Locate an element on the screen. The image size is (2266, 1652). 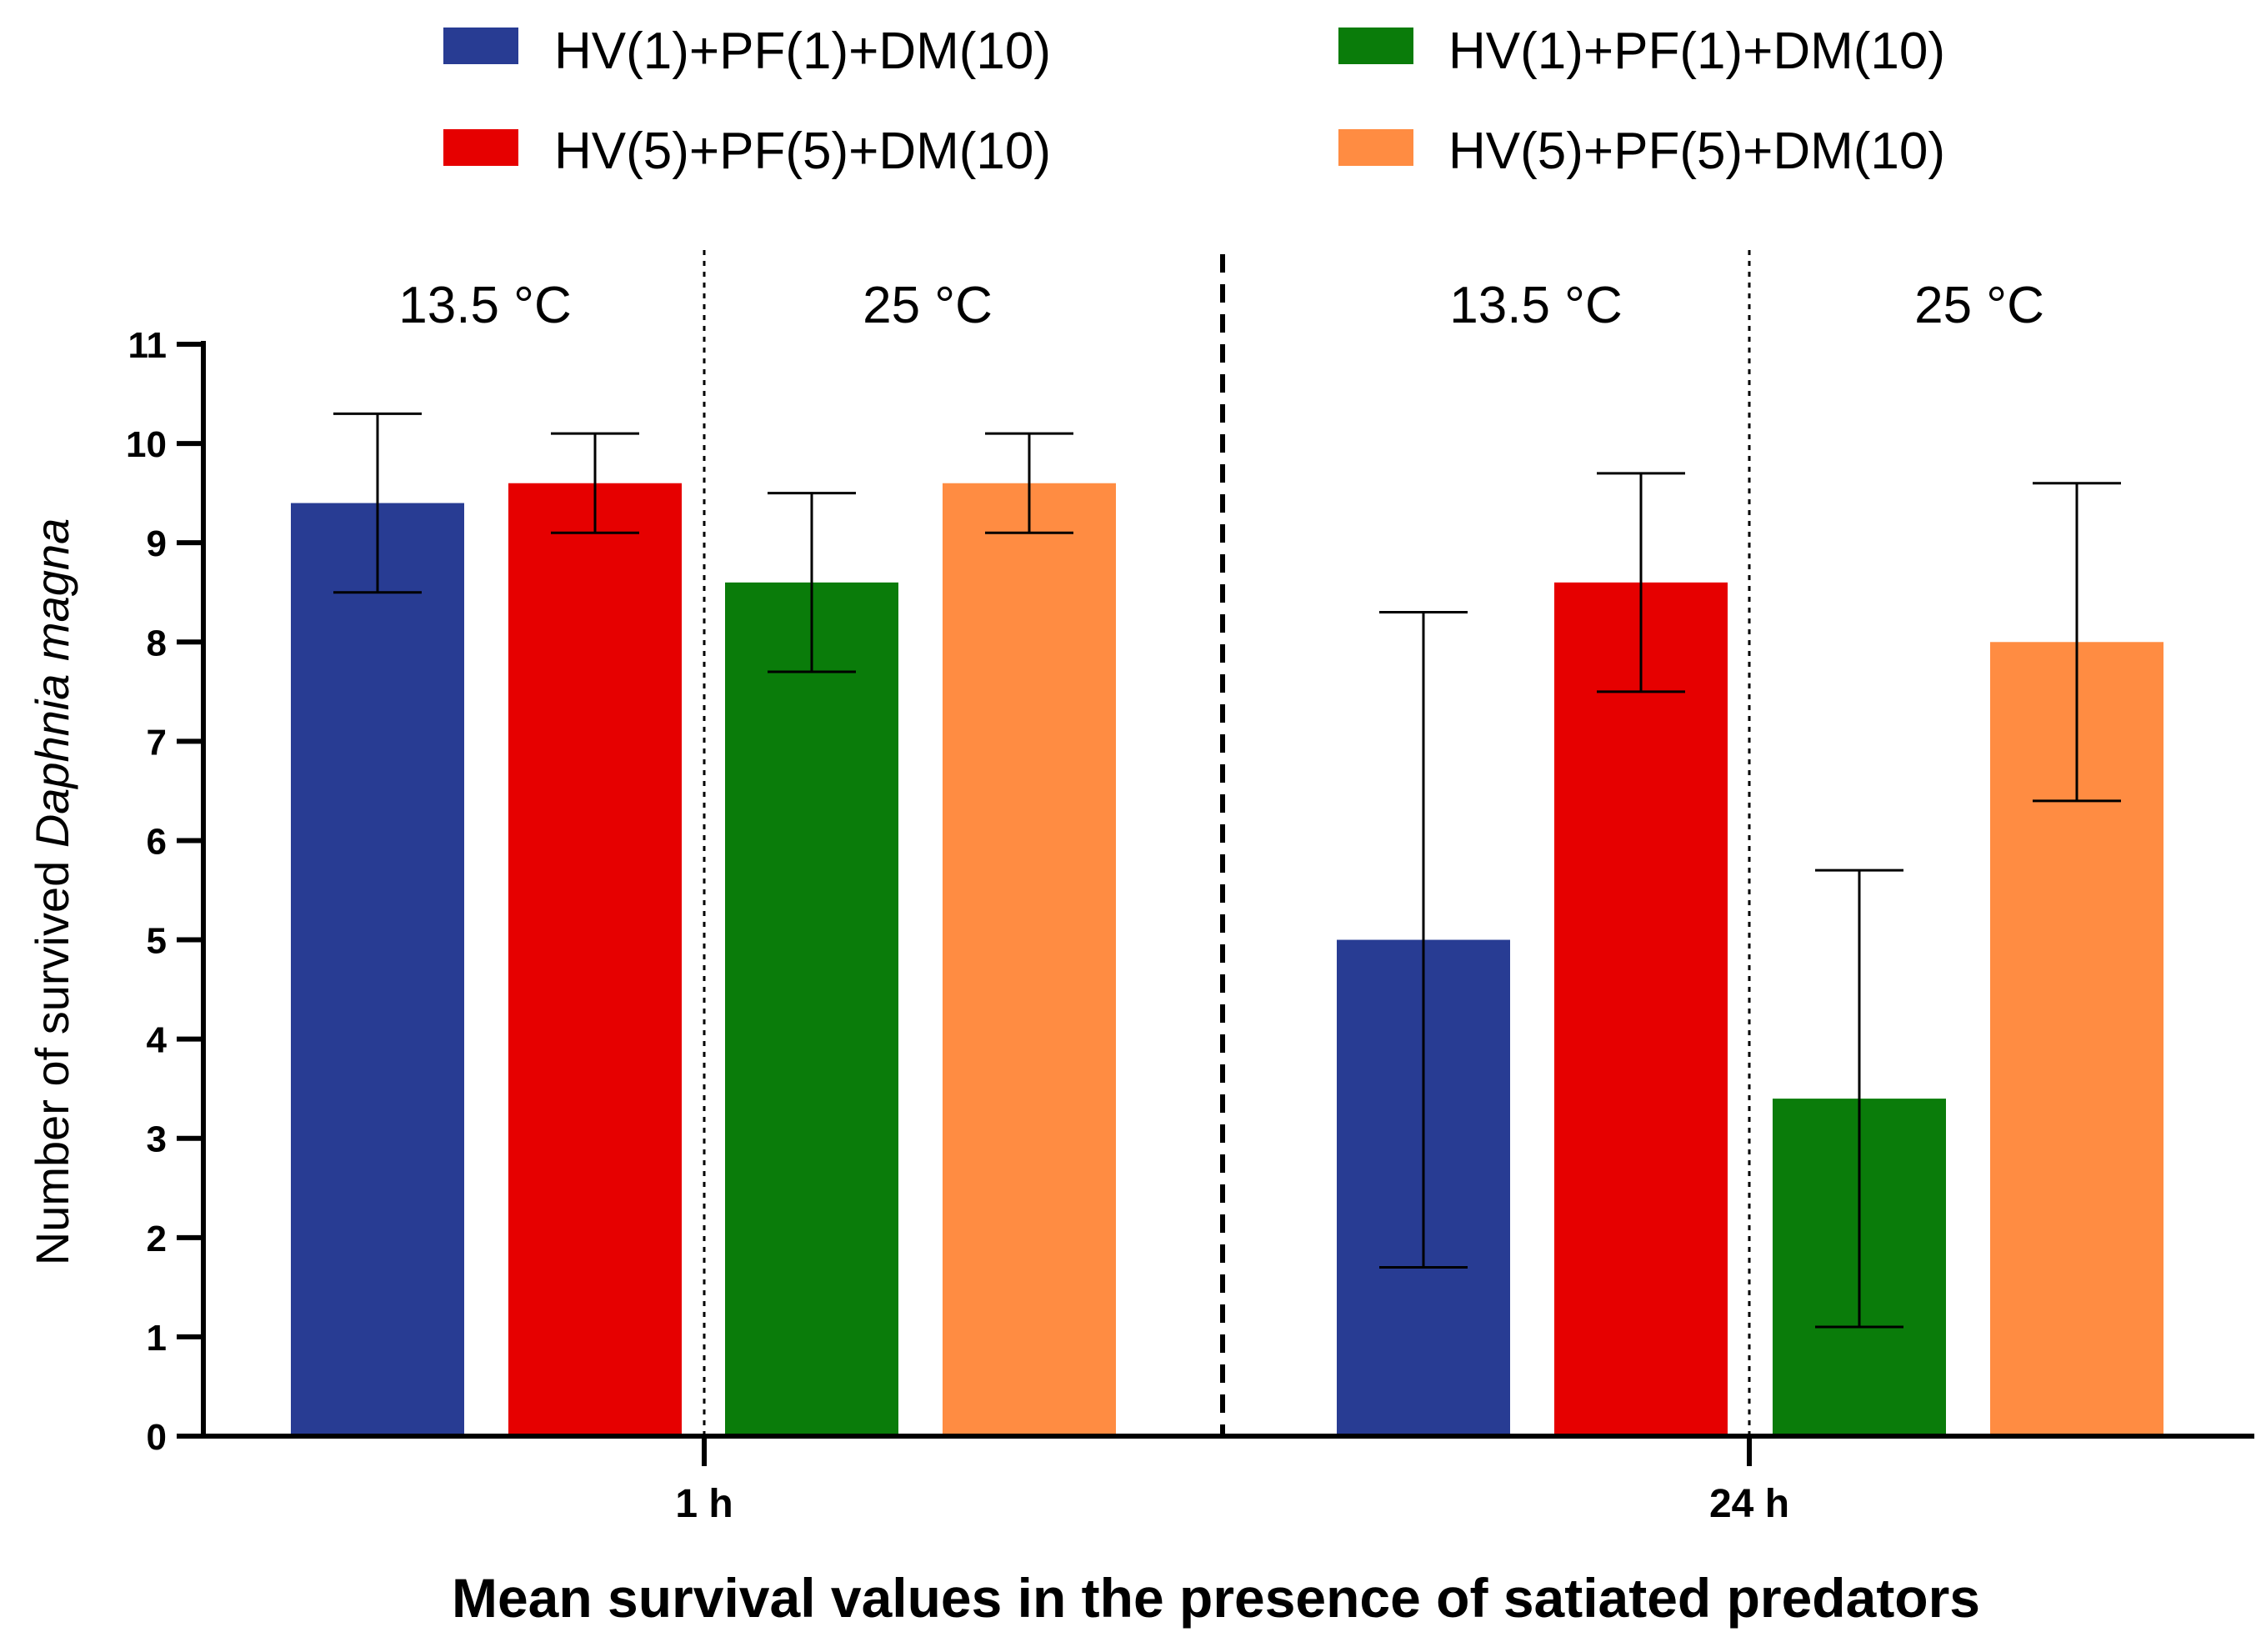
y-tick-label: 8 is located at coordinates (157, 643).